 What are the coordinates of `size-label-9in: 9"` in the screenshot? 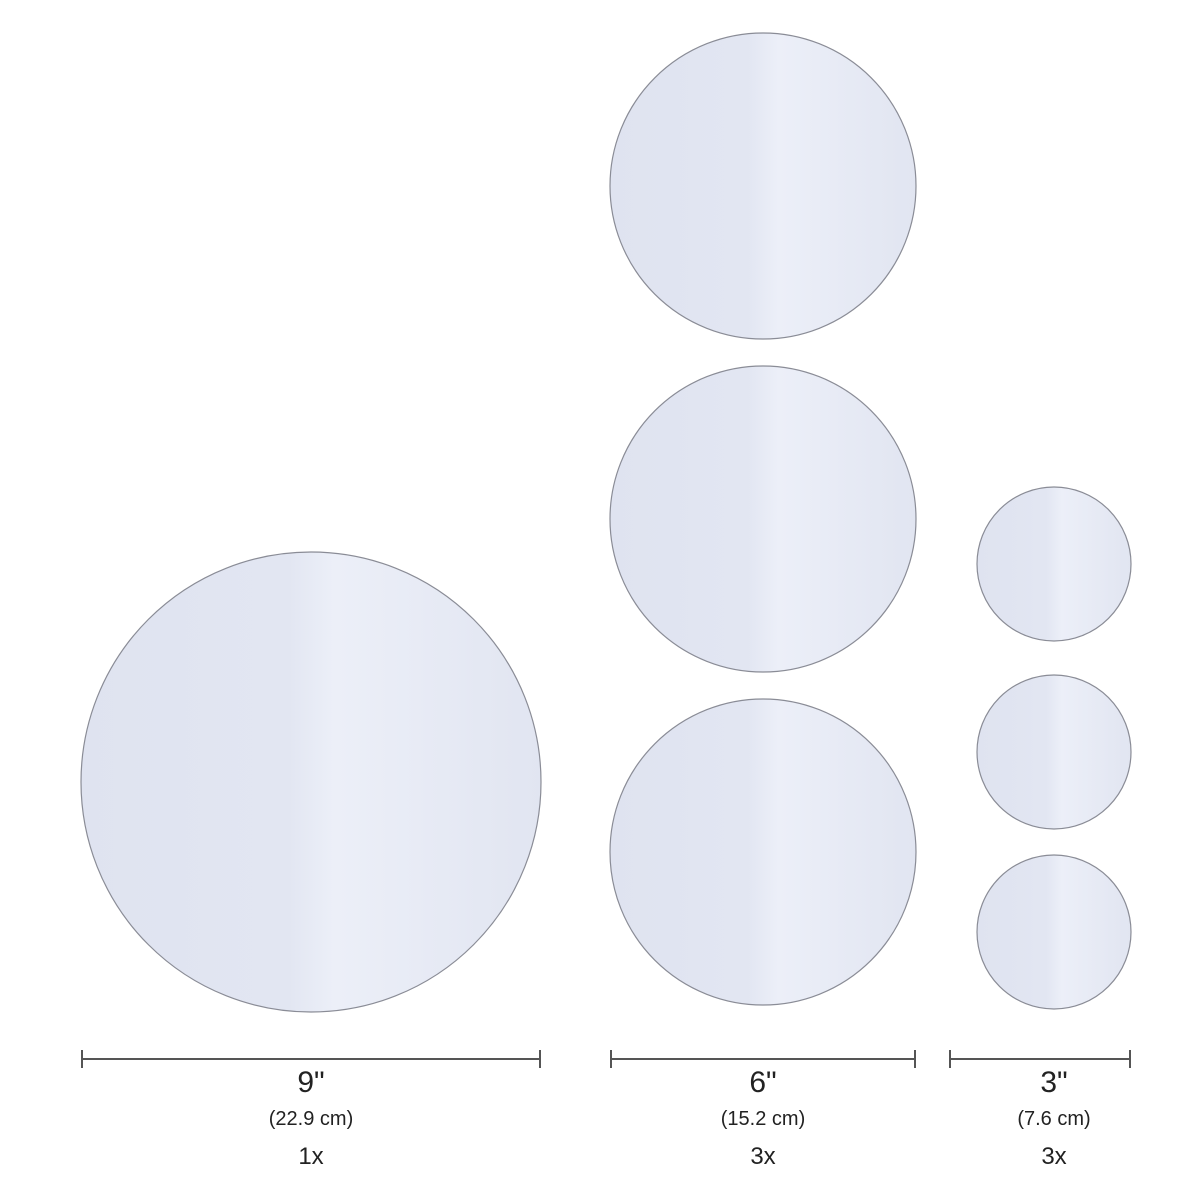 It's located at (311, 1082).